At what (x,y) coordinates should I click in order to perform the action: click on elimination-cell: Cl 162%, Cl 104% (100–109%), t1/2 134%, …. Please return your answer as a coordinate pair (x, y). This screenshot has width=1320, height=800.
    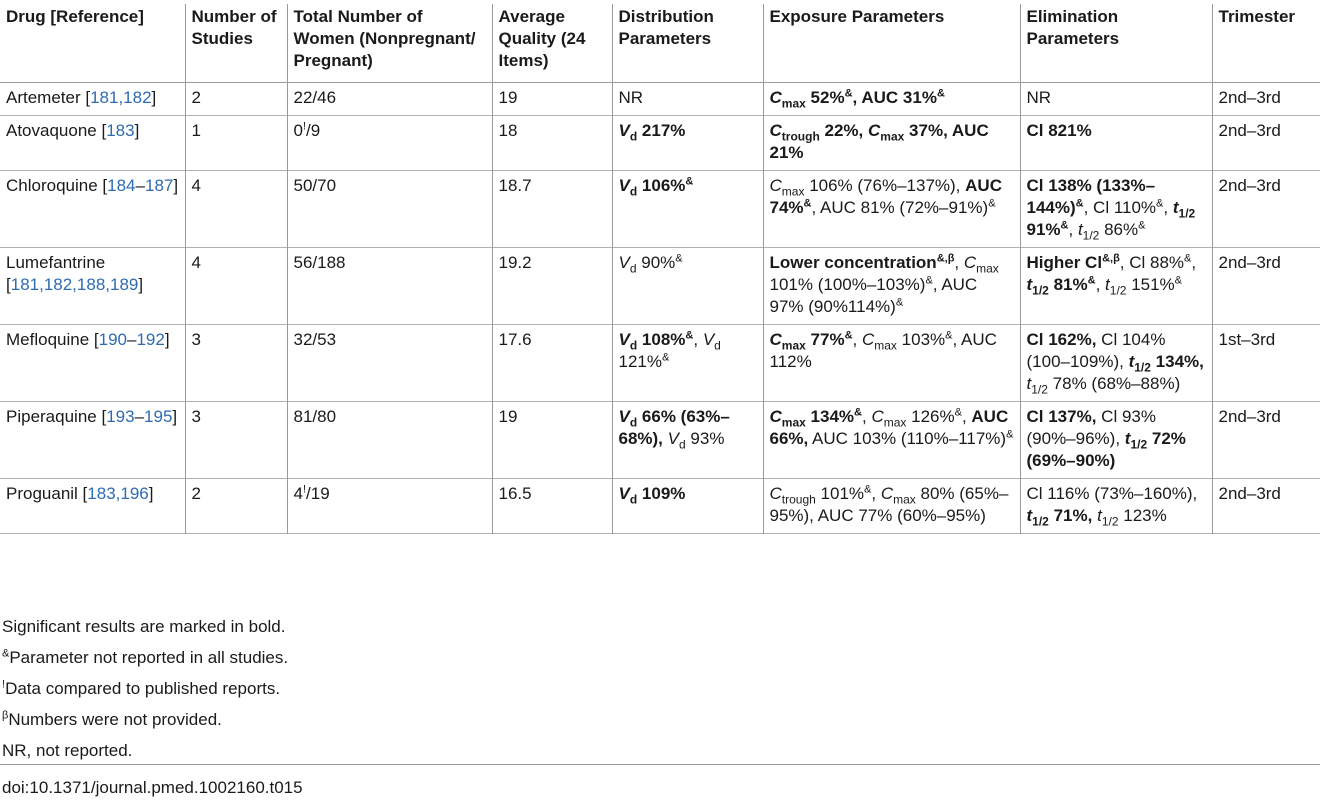
    Looking at the image, I should click on (1116, 363).